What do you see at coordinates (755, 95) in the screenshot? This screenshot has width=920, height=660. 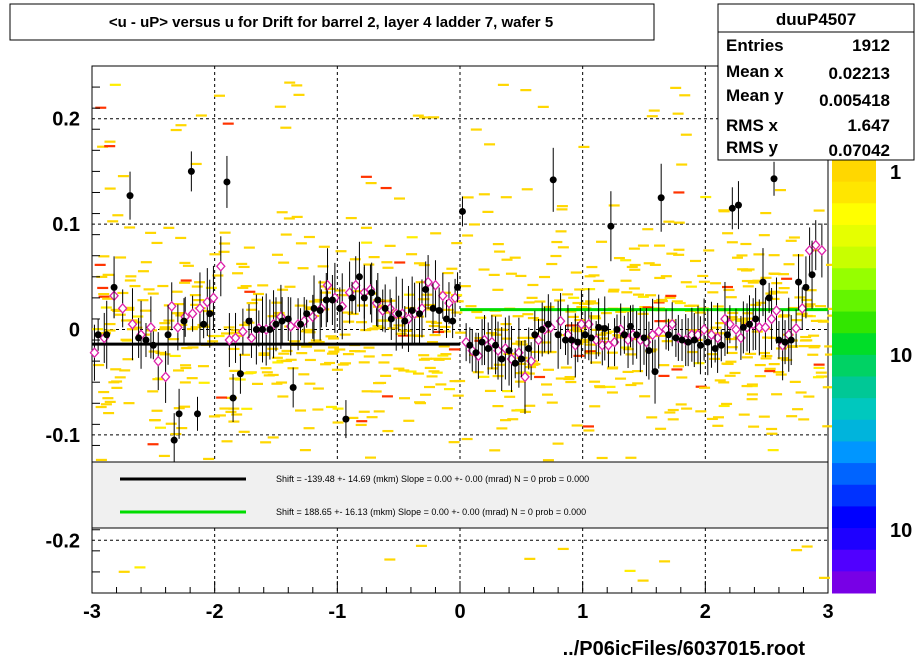 I see `stats-label-meany: Mean y` at bounding box center [755, 95].